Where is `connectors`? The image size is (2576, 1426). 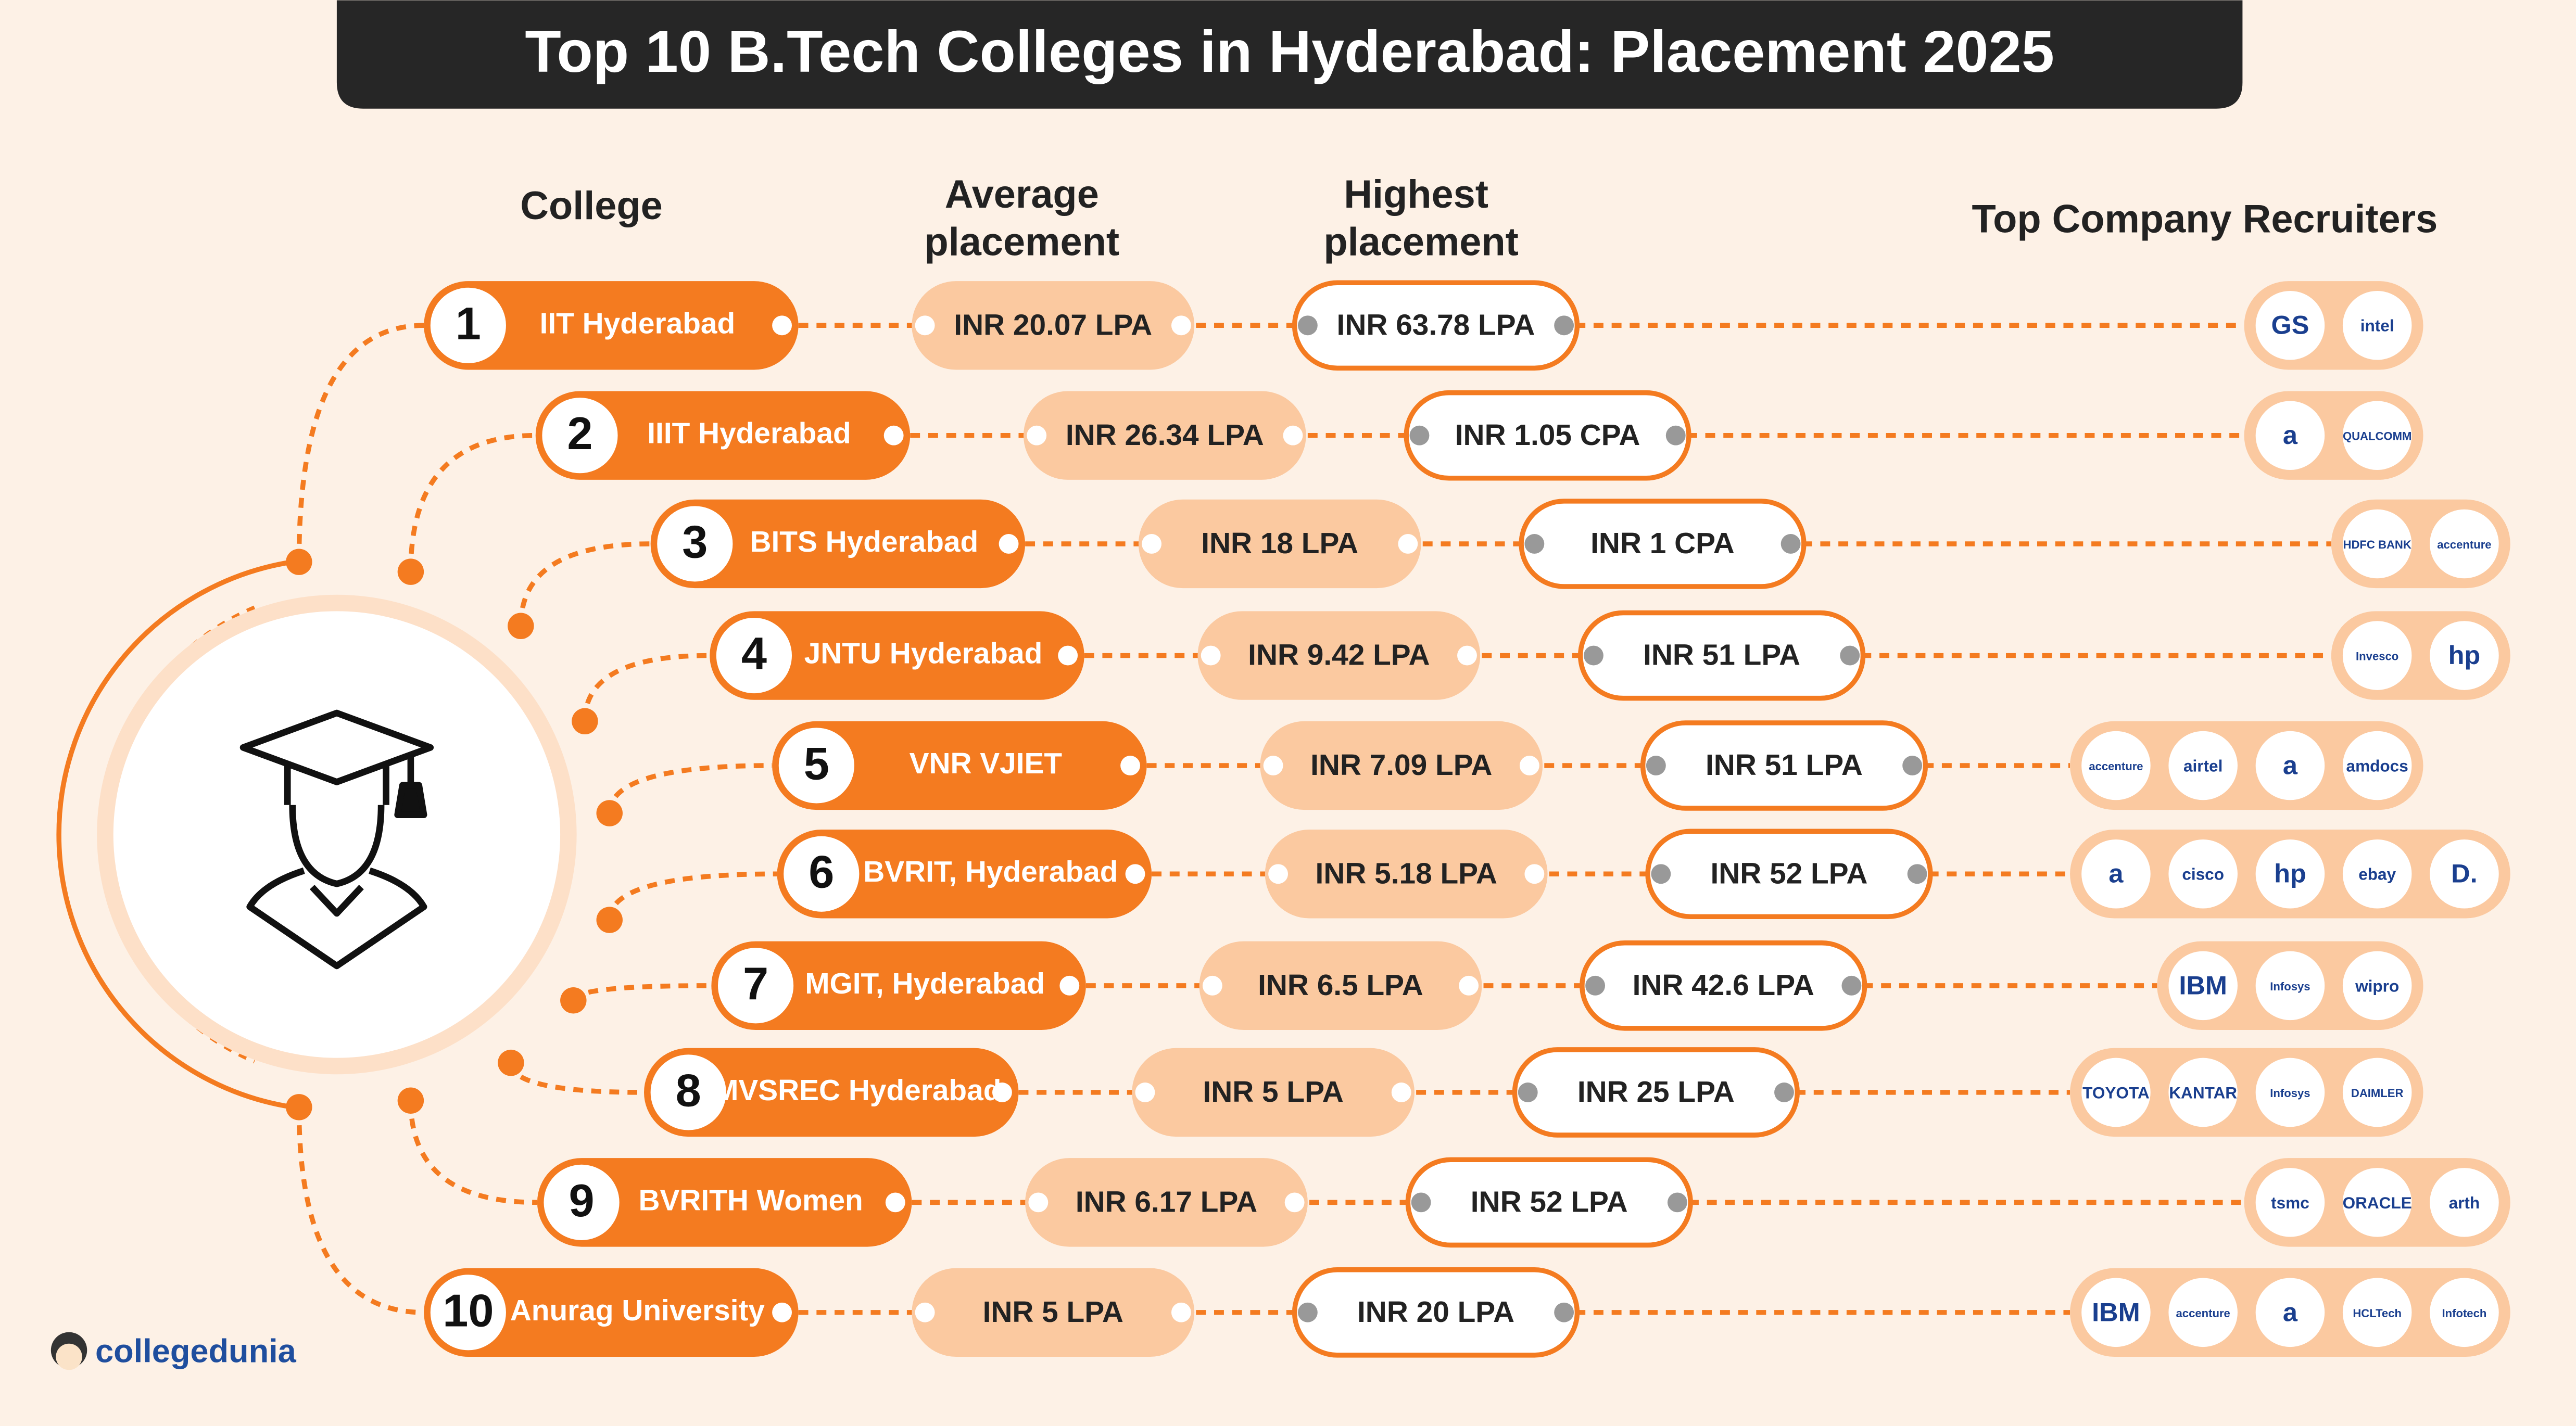 connectors is located at coordinates (531, 819).